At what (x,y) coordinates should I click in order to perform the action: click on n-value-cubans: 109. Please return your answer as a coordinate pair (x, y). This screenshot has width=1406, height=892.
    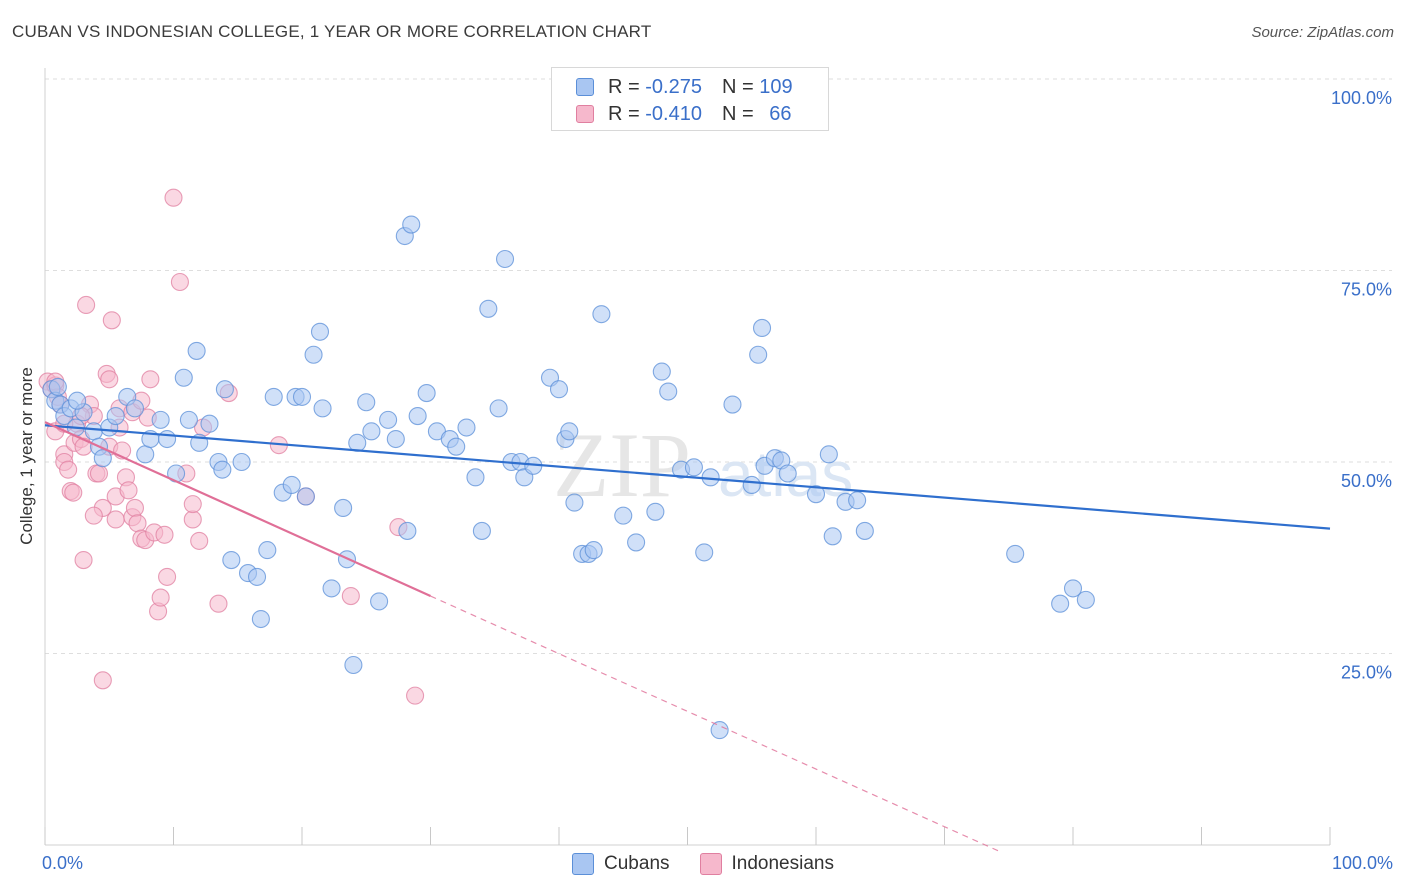
    Looking at the image, I should click on (776, 86).